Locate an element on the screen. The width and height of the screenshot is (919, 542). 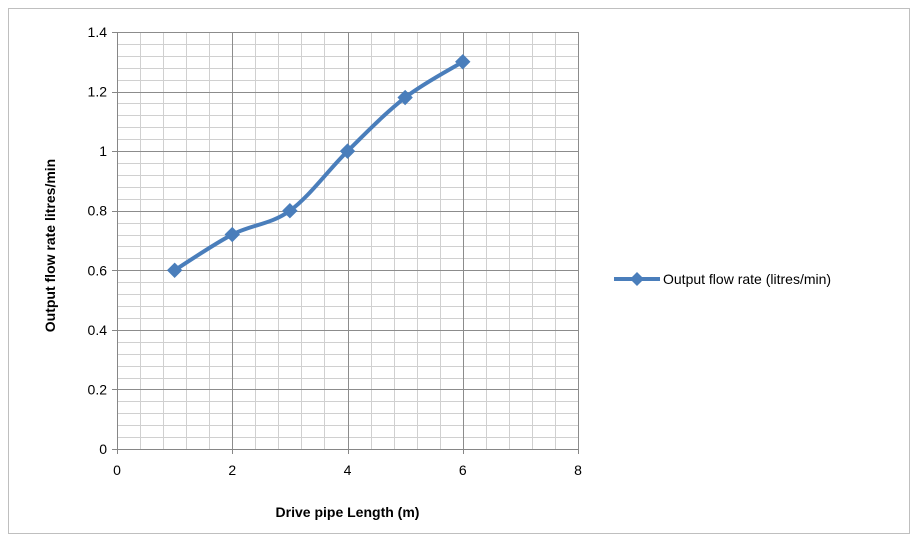
y-tick-label: 0.4 is located at coordinates (98, 330).